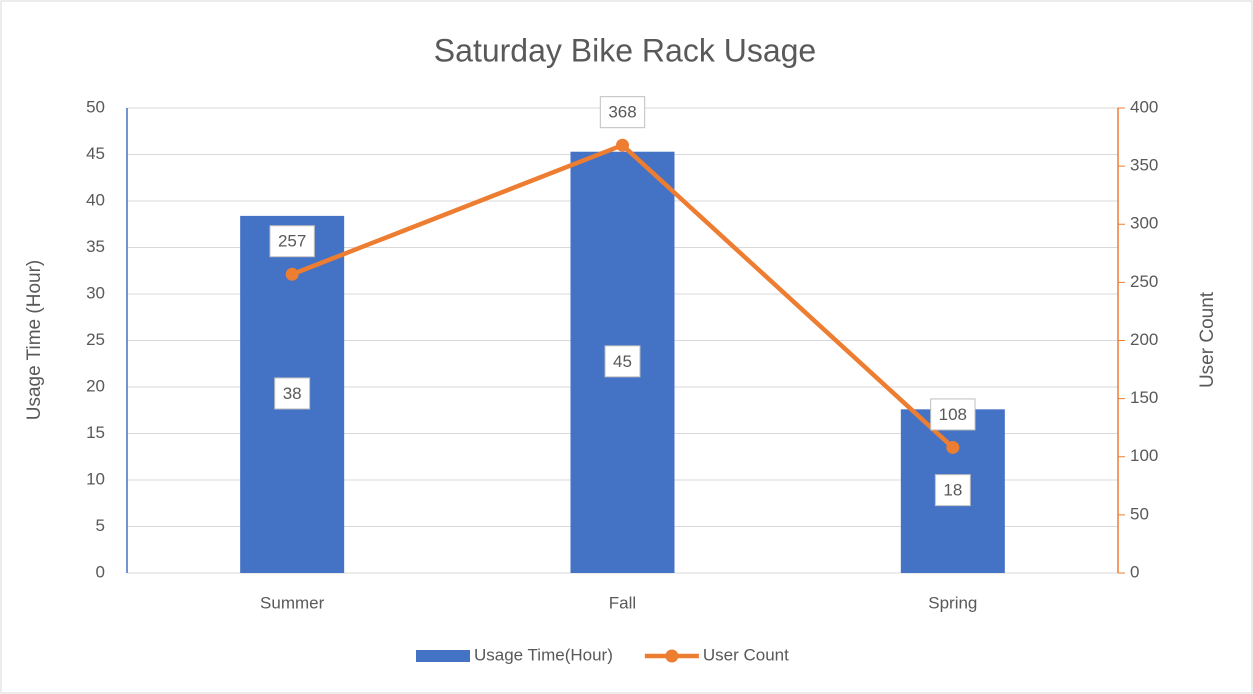  What do you see at coordinates (95, 199) in the screenshot?
I see `y-tick-label: 40` at bounding box center [95, 199].